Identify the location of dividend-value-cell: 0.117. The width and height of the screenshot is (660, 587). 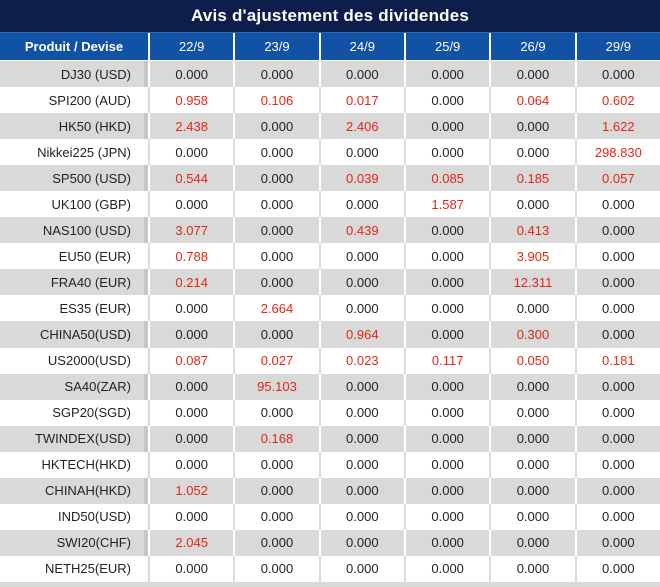
(446, 360).